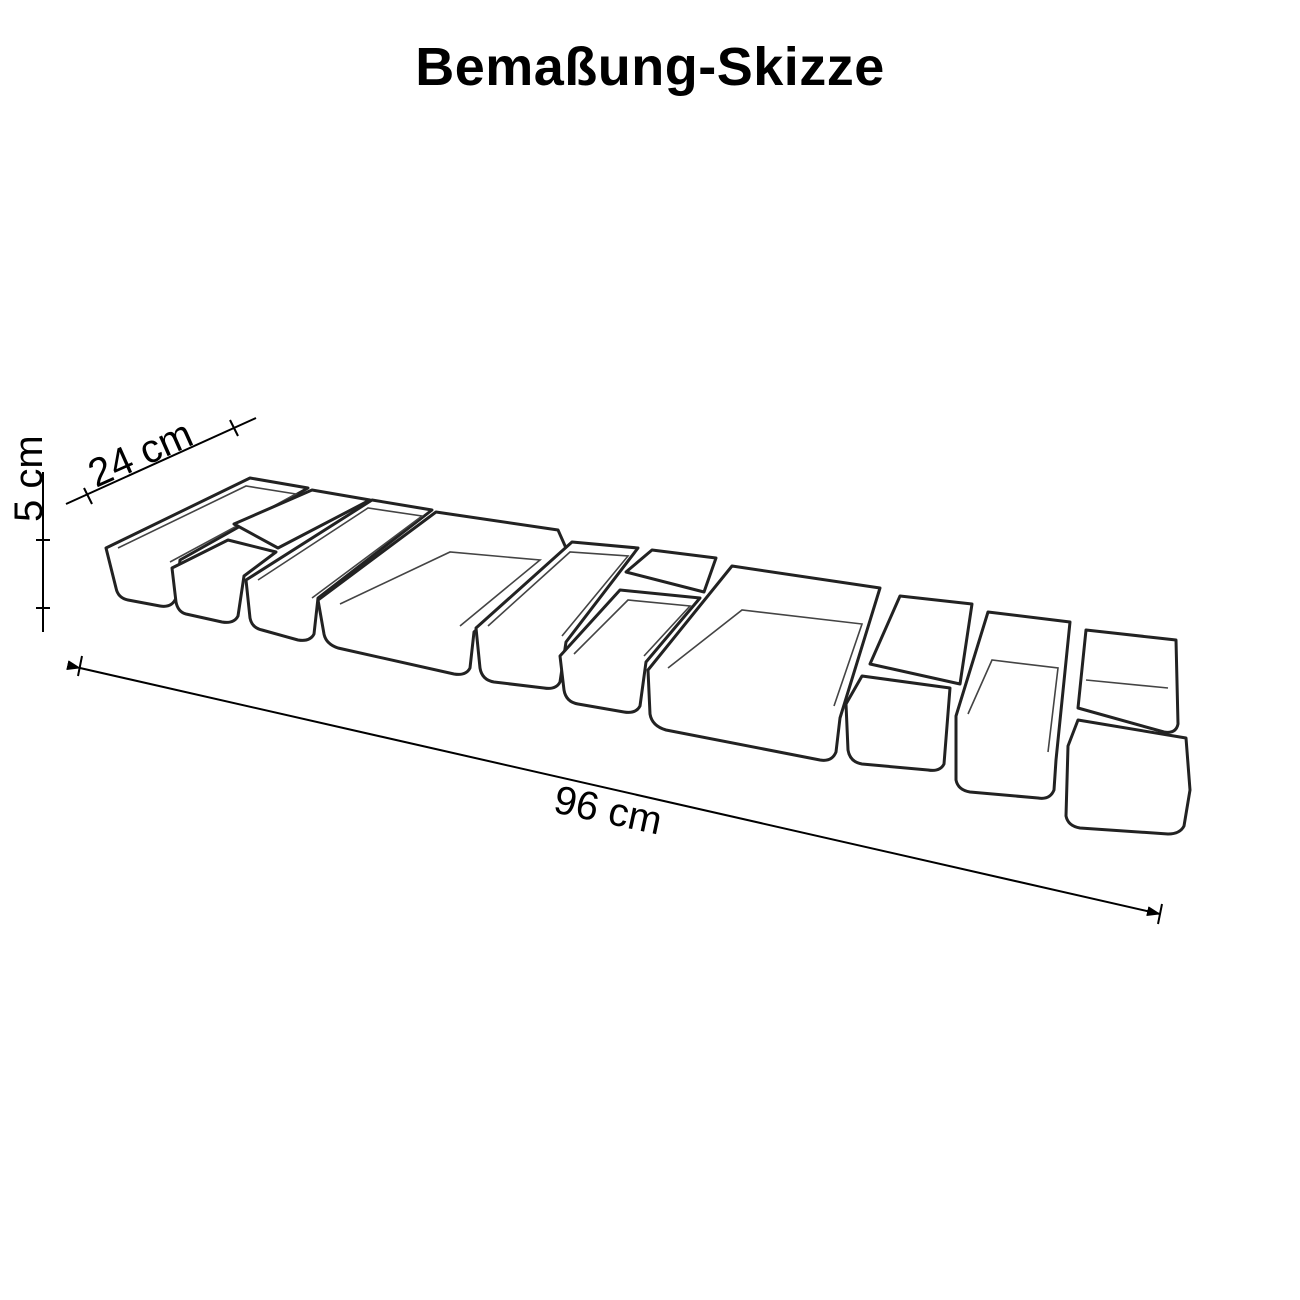 This screenshot has height=1300, width=1300. I want to click on depth-label: 24 cm, so click(140, 454).